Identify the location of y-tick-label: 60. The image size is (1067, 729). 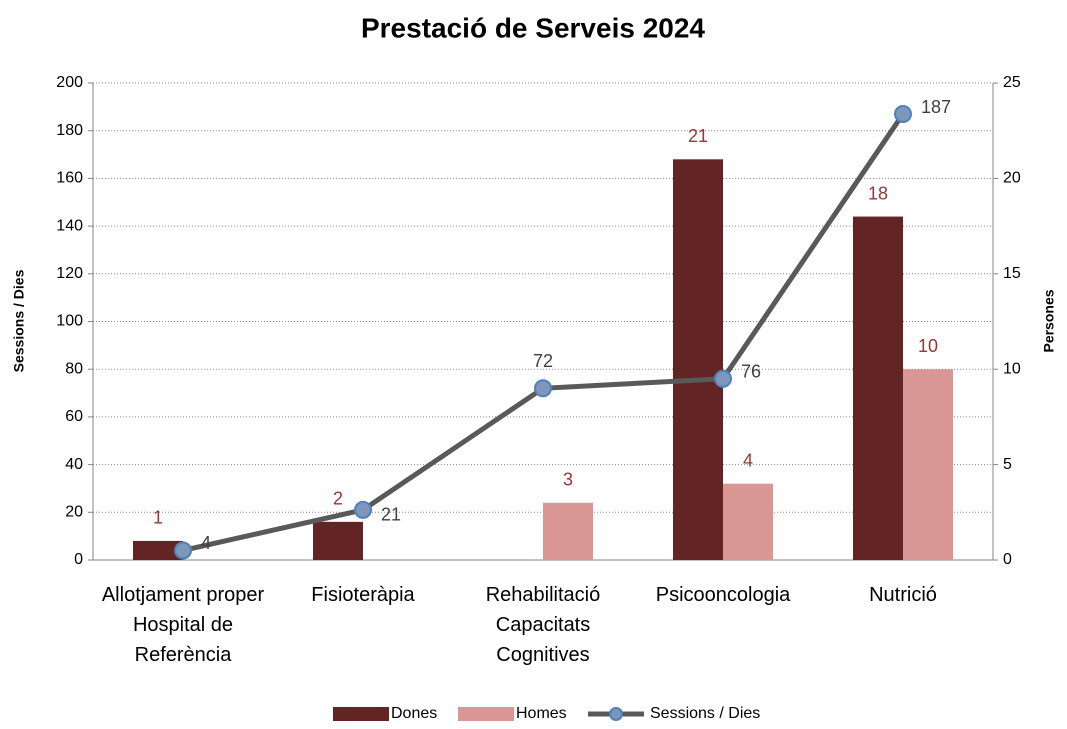
(74, 416).